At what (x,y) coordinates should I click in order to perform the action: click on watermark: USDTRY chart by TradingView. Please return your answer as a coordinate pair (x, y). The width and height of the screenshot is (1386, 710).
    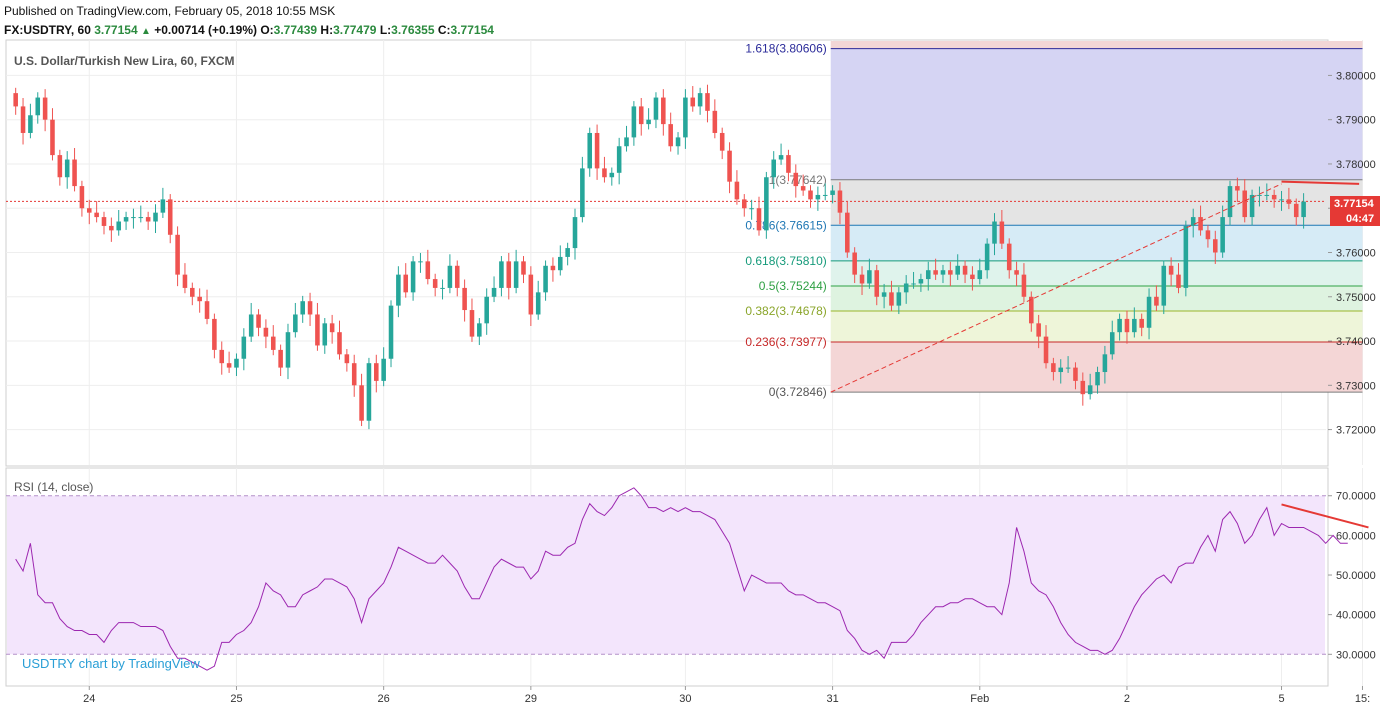
    Looking at the image, I should click on (111, 663).